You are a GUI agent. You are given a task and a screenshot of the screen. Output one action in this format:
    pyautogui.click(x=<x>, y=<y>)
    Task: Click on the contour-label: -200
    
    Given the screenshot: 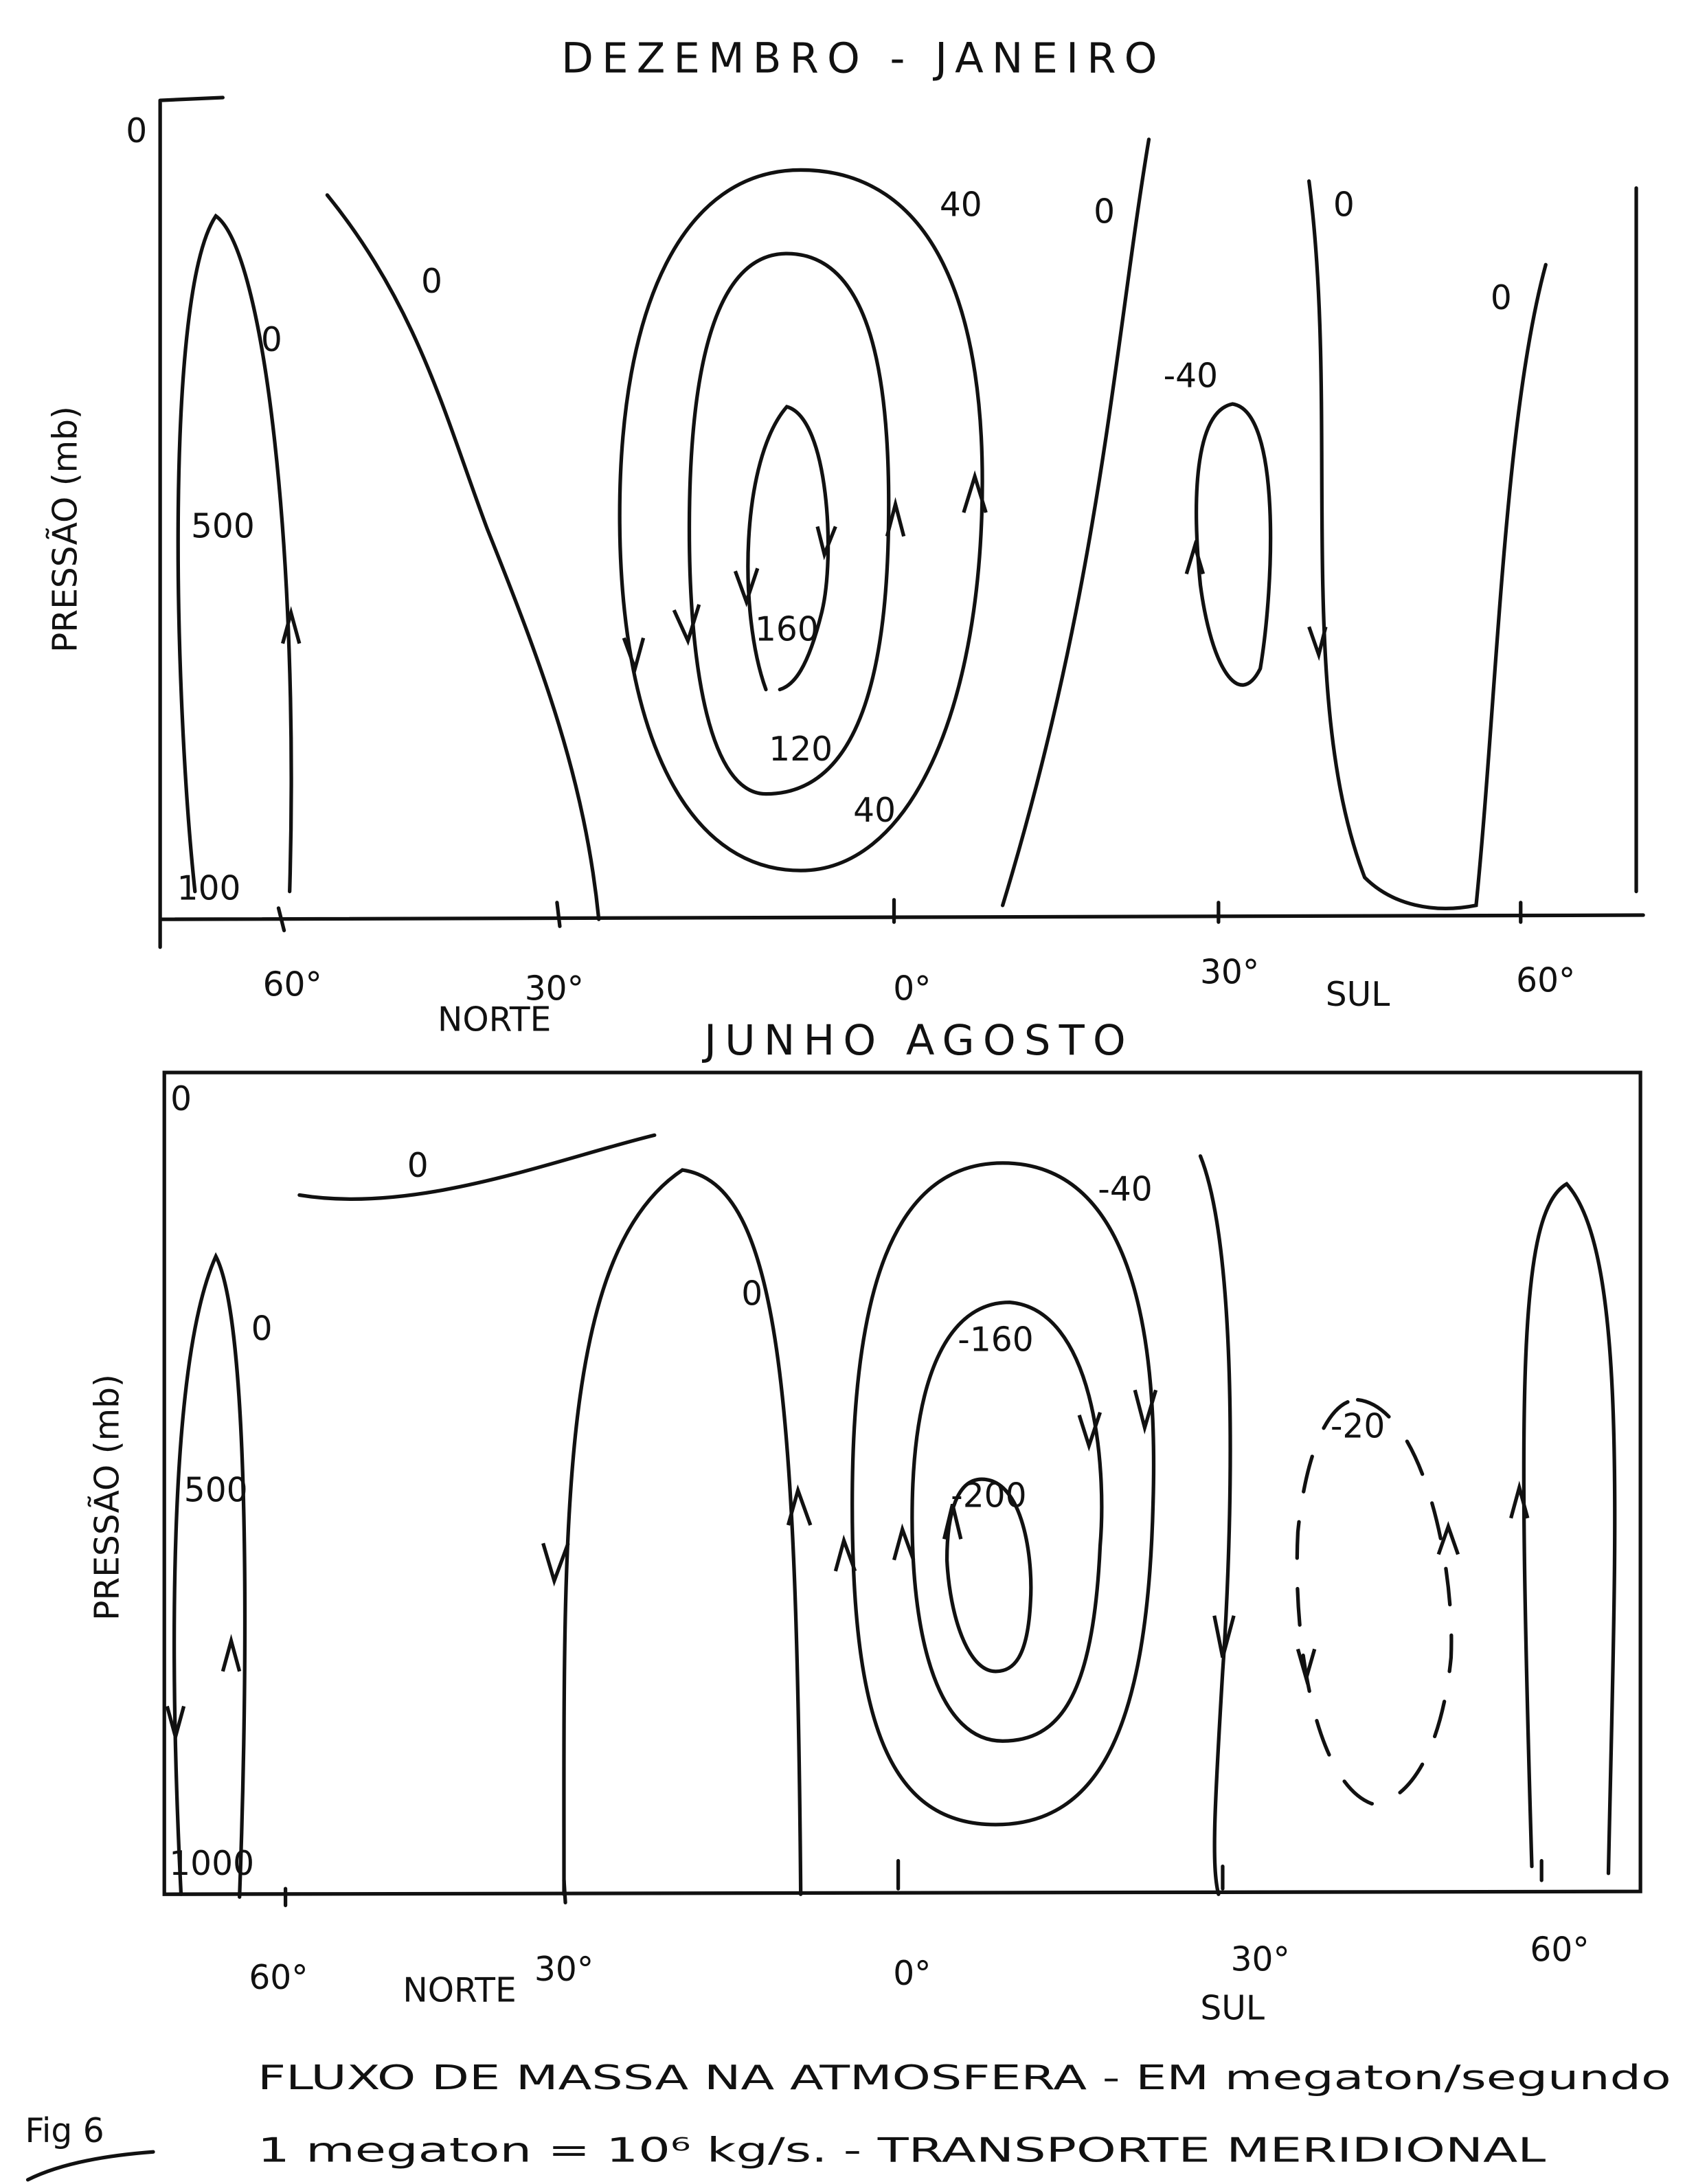 What is the action you would take?
    pyautogui.click(x=988, y=1496)
    